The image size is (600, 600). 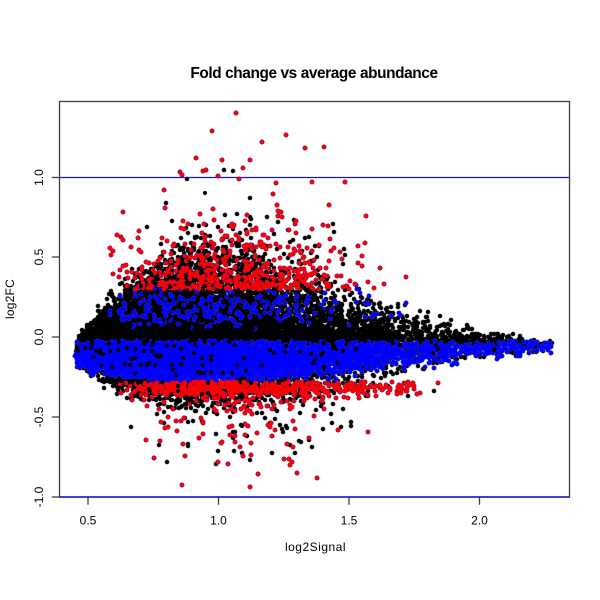 I want to click on svg-text: log2Signal, so click(x=315, y=547).